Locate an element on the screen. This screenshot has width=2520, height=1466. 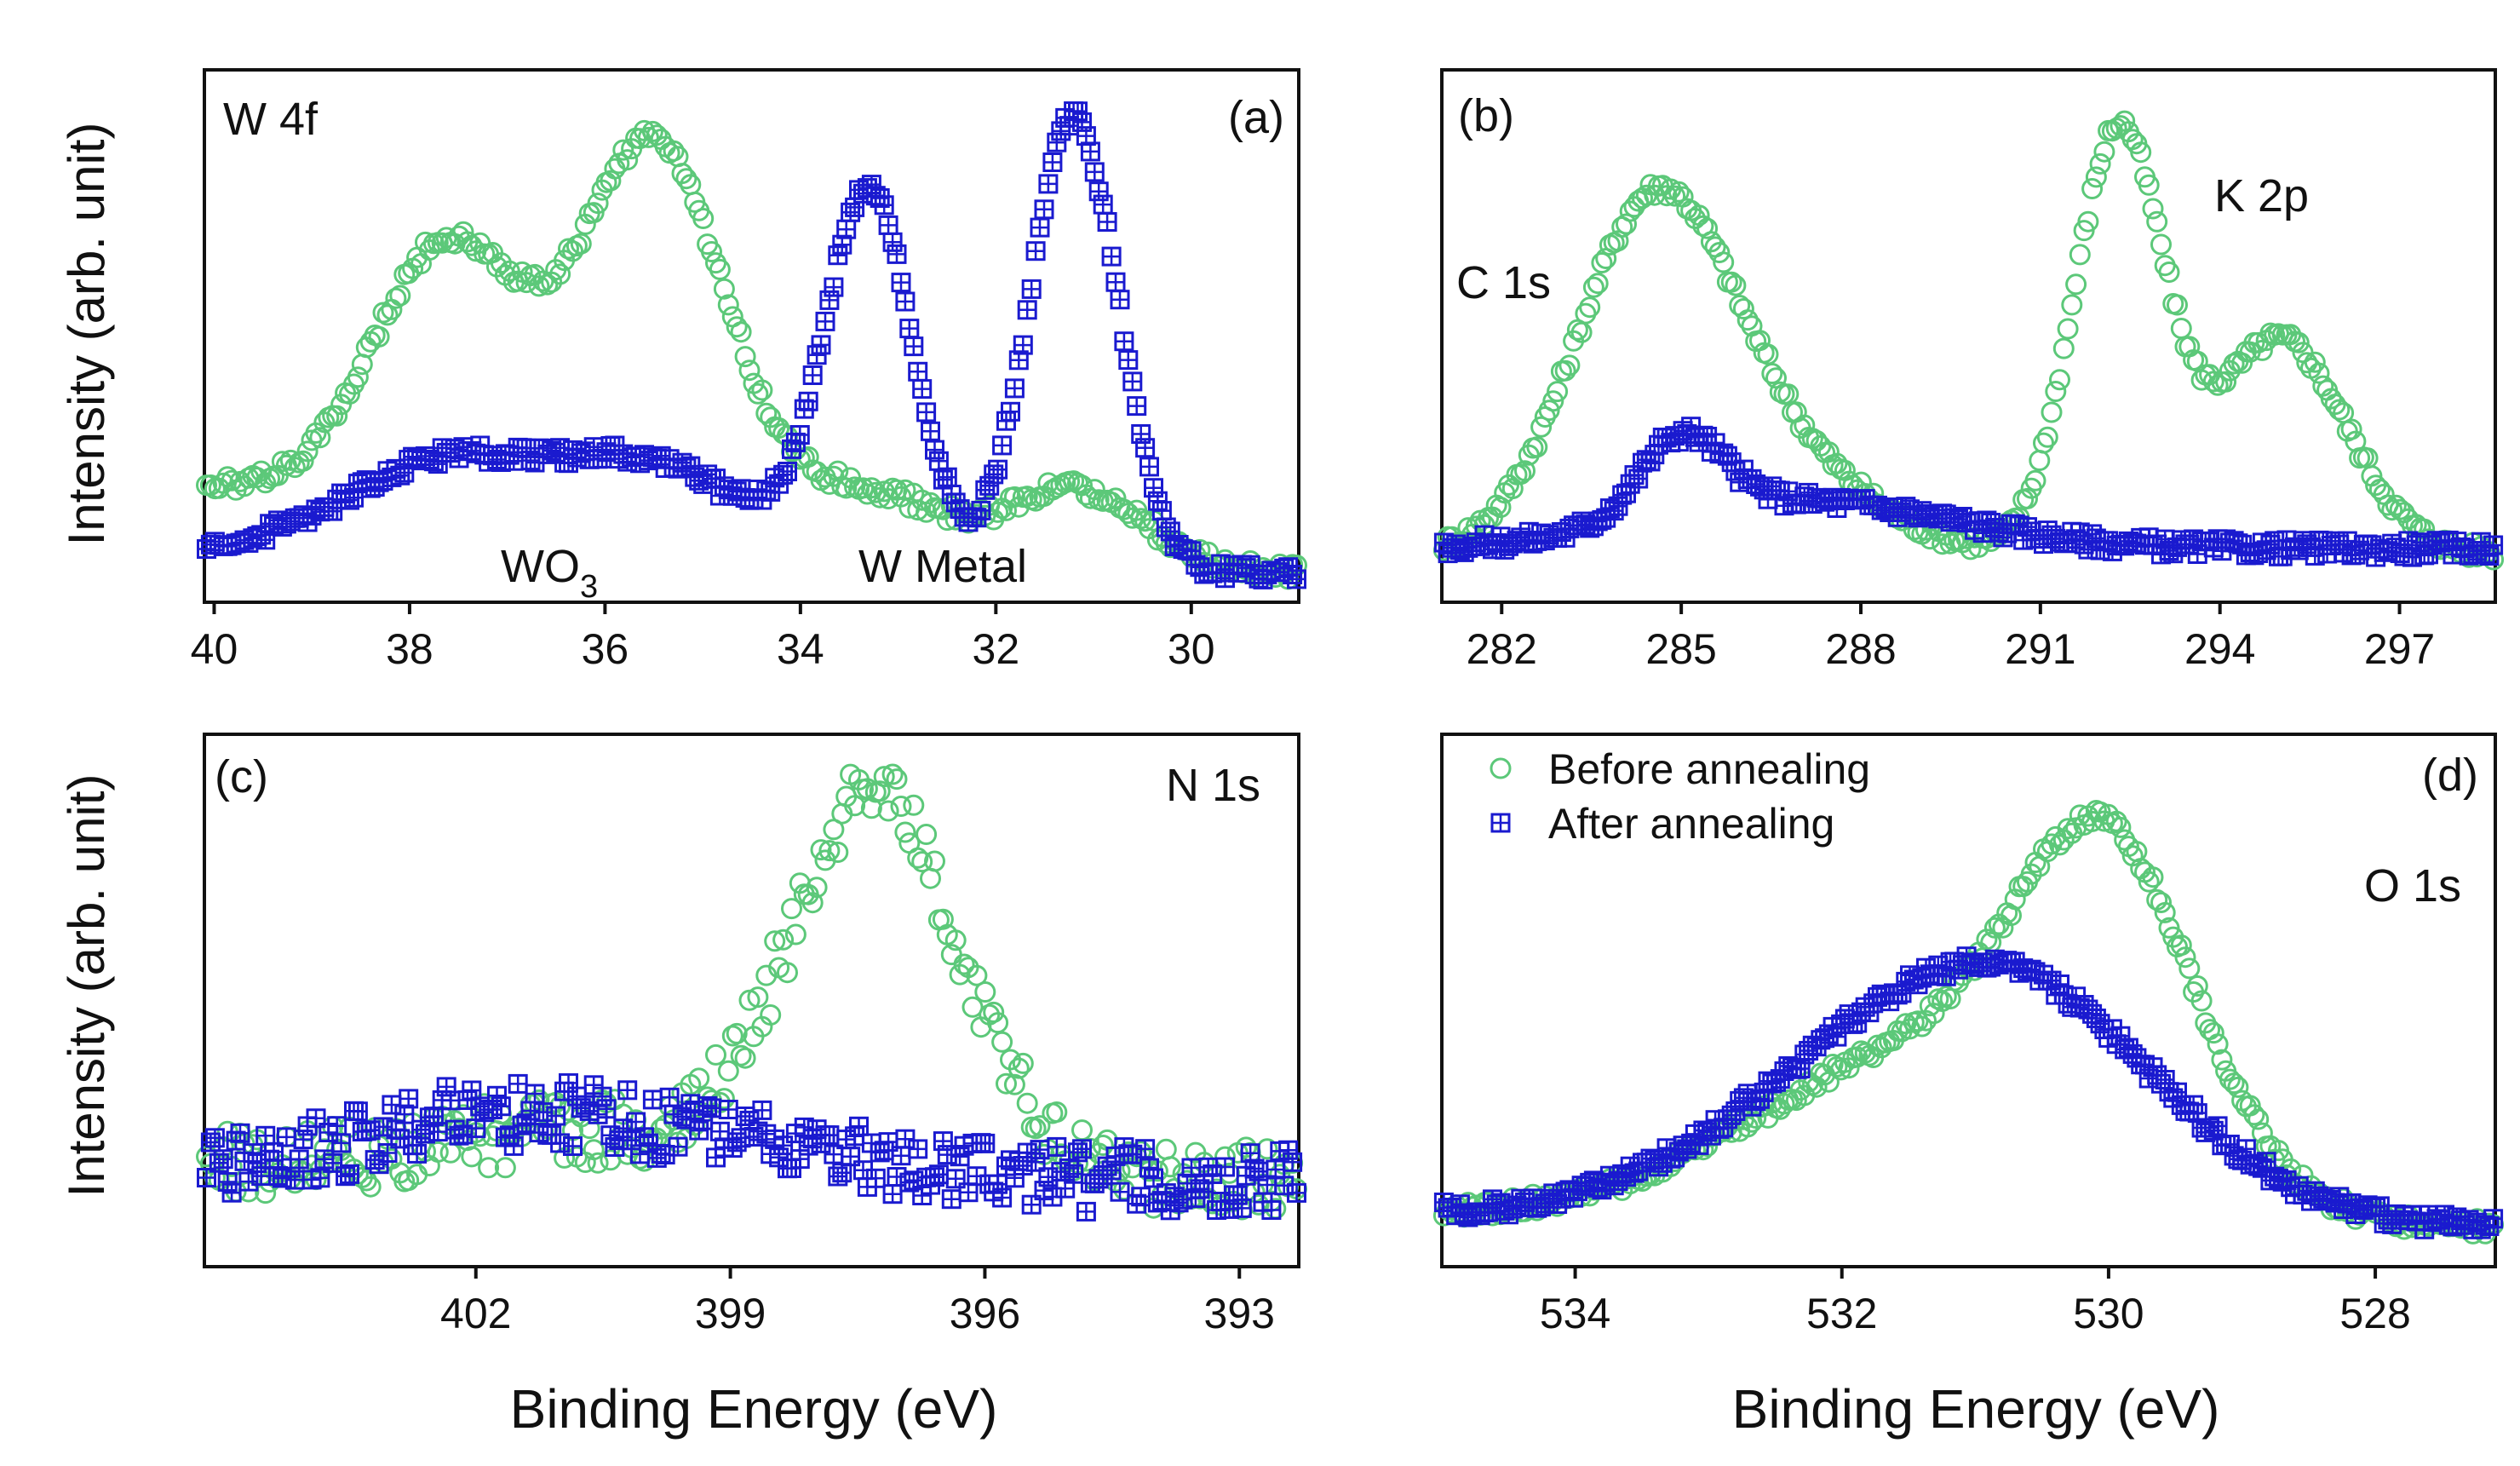
panel-a-label: (a) is located at coordinates (1256, 117).